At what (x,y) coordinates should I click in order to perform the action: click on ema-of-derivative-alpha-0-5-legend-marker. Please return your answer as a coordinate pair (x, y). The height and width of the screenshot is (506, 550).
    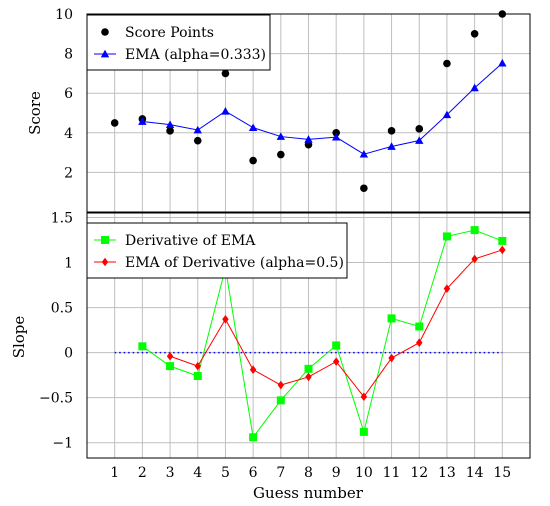
    Looking at the image, I should click on (105, 262).